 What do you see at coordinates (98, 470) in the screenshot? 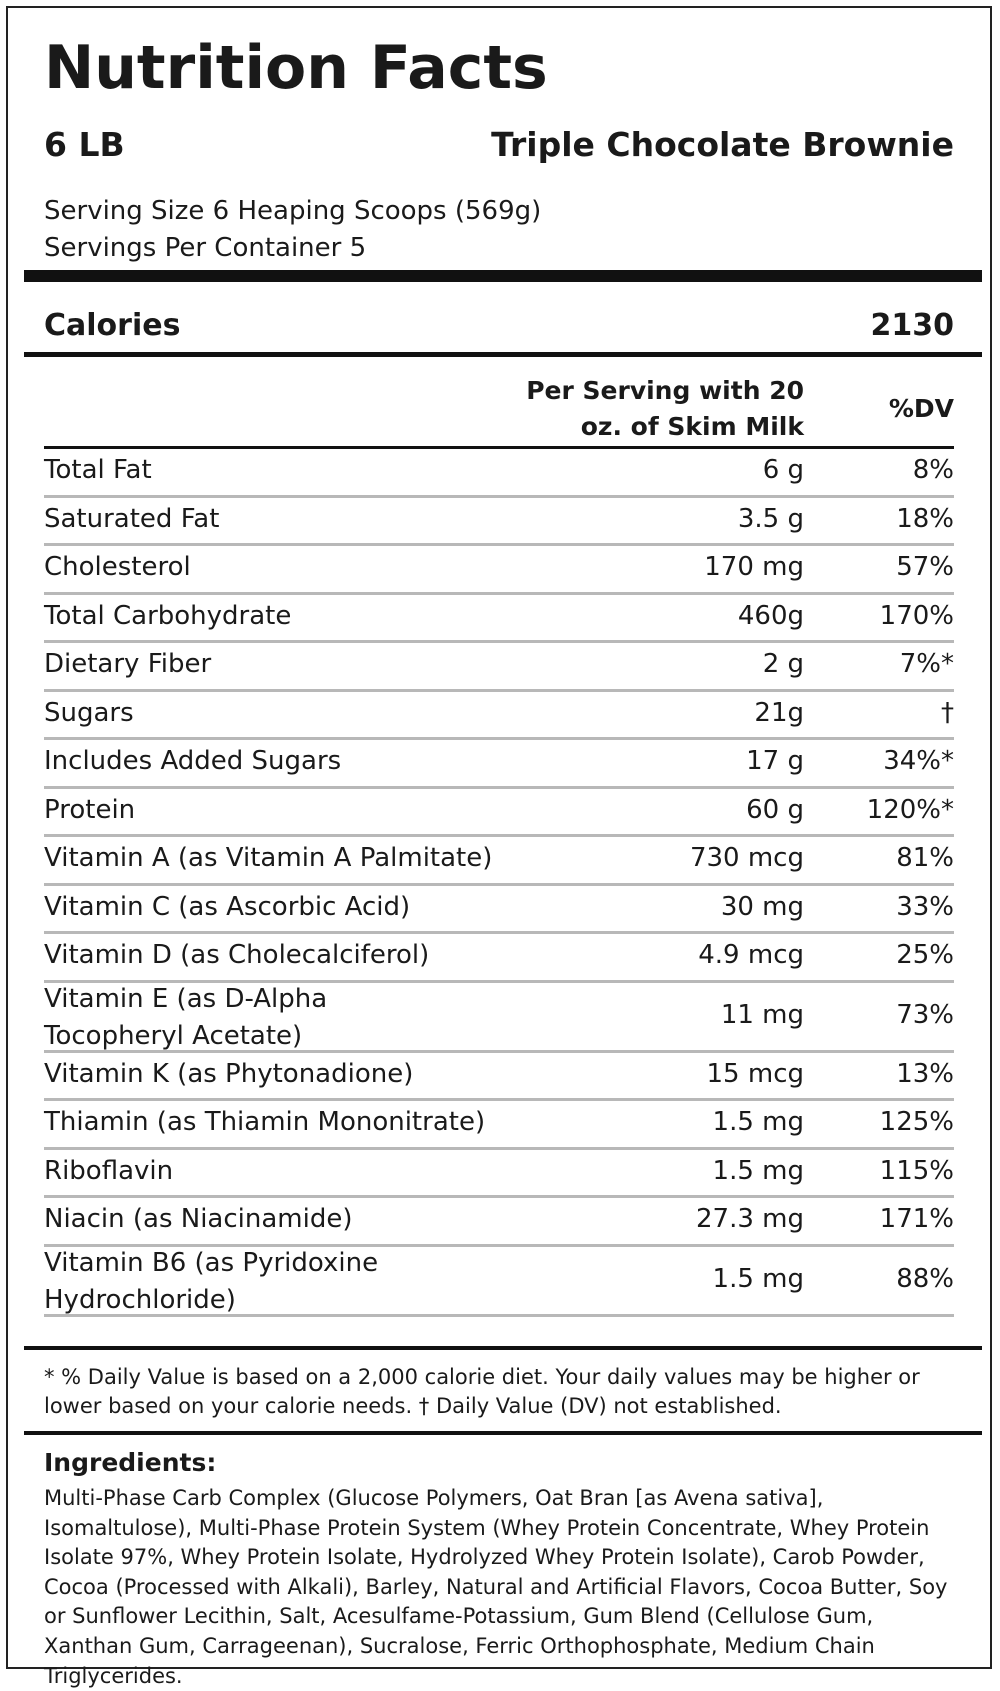
I see `nutrient-name: Total Fat` at bounding box center [98, 470].